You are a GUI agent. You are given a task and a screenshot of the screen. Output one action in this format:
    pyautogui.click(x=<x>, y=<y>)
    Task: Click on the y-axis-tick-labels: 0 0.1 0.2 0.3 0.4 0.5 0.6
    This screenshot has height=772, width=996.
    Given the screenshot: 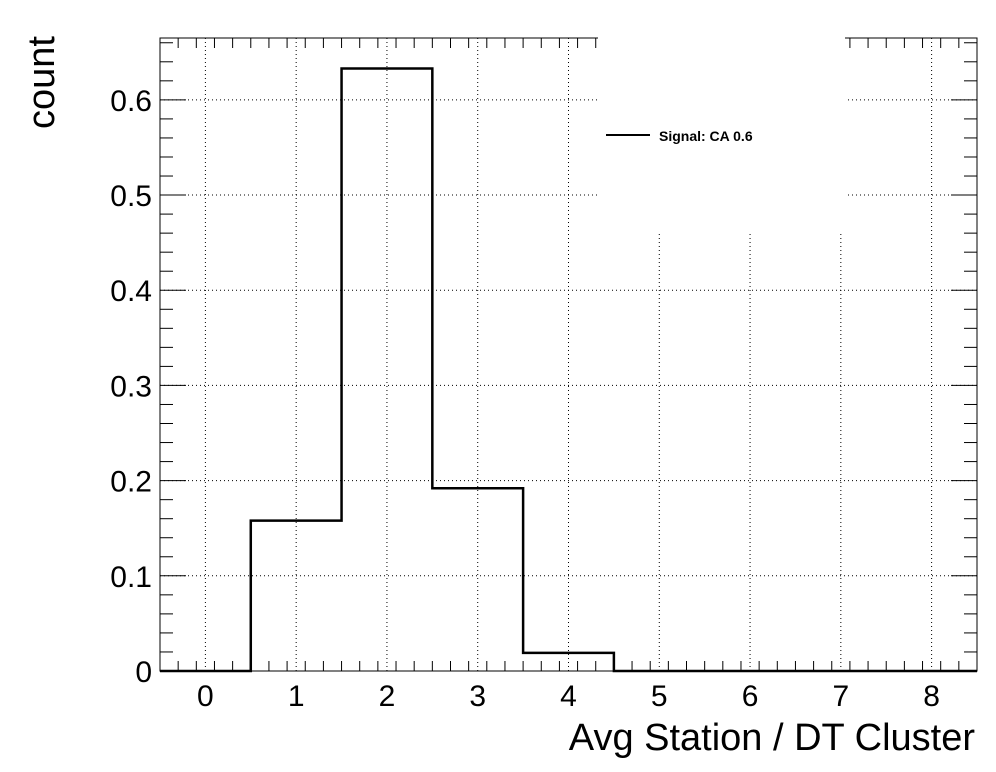 What is the action you would take?
    pyautogui.click(x=131, y=387)
    